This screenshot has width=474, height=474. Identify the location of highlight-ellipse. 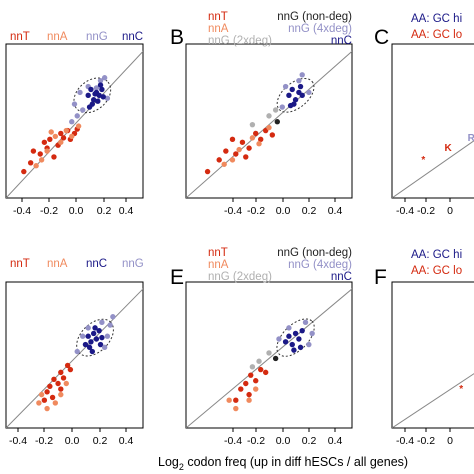
(295, 95).